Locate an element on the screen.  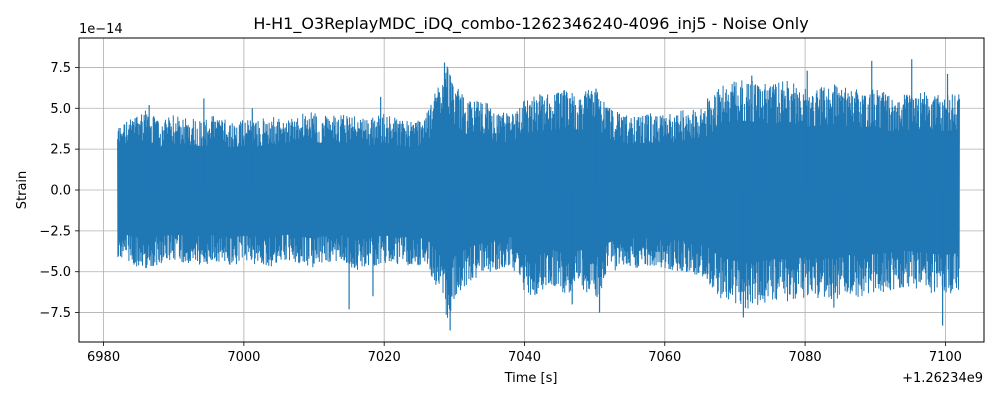
y-tick-label: 7.5 is located at coordinates (60, 68).